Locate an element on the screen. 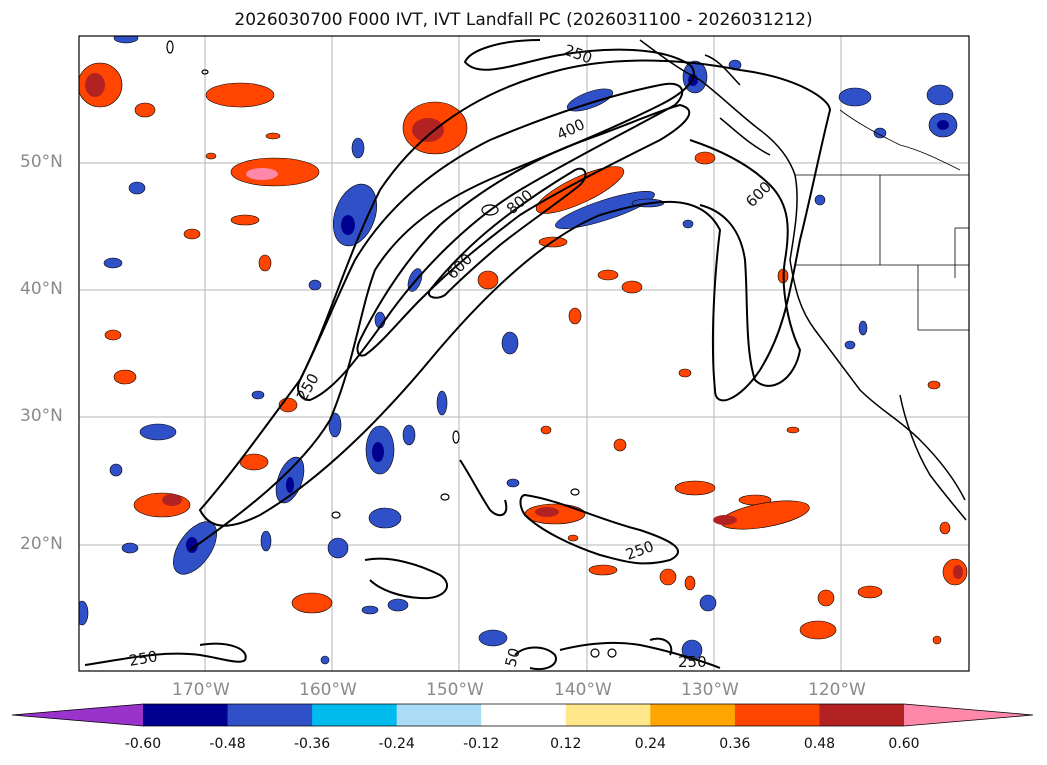 The height and width of the screenshot is (765, 1047). lat-label: 50°N is located at coordinates (41, 162).